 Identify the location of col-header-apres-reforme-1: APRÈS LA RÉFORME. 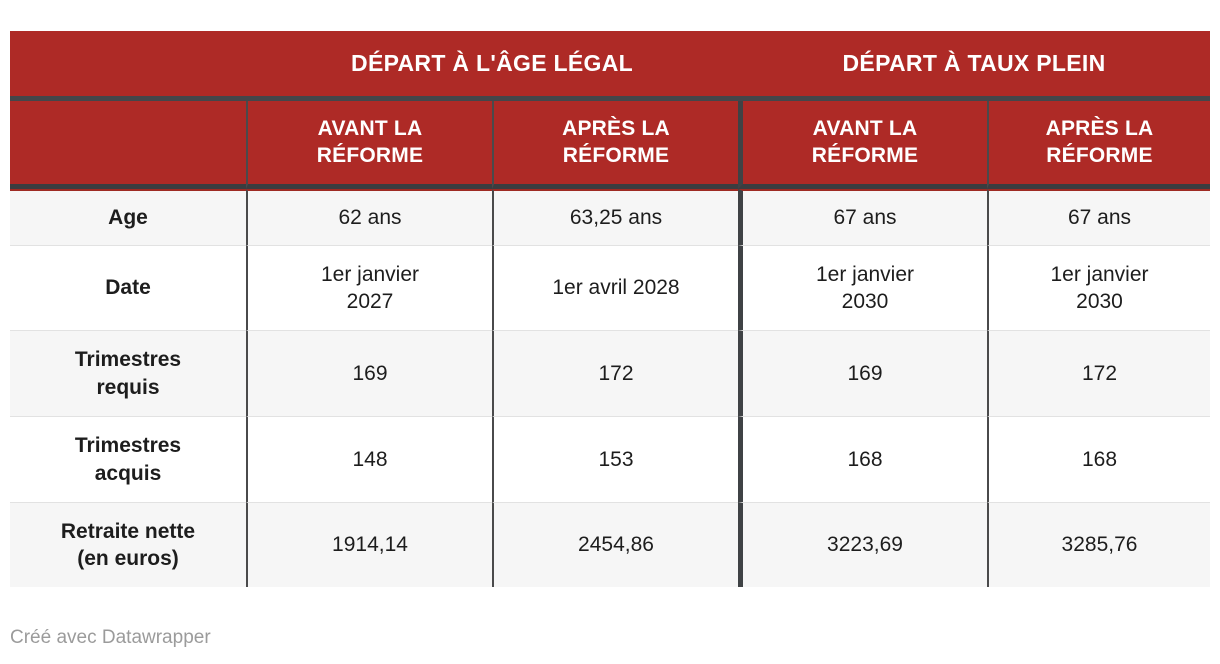
(615, 145).